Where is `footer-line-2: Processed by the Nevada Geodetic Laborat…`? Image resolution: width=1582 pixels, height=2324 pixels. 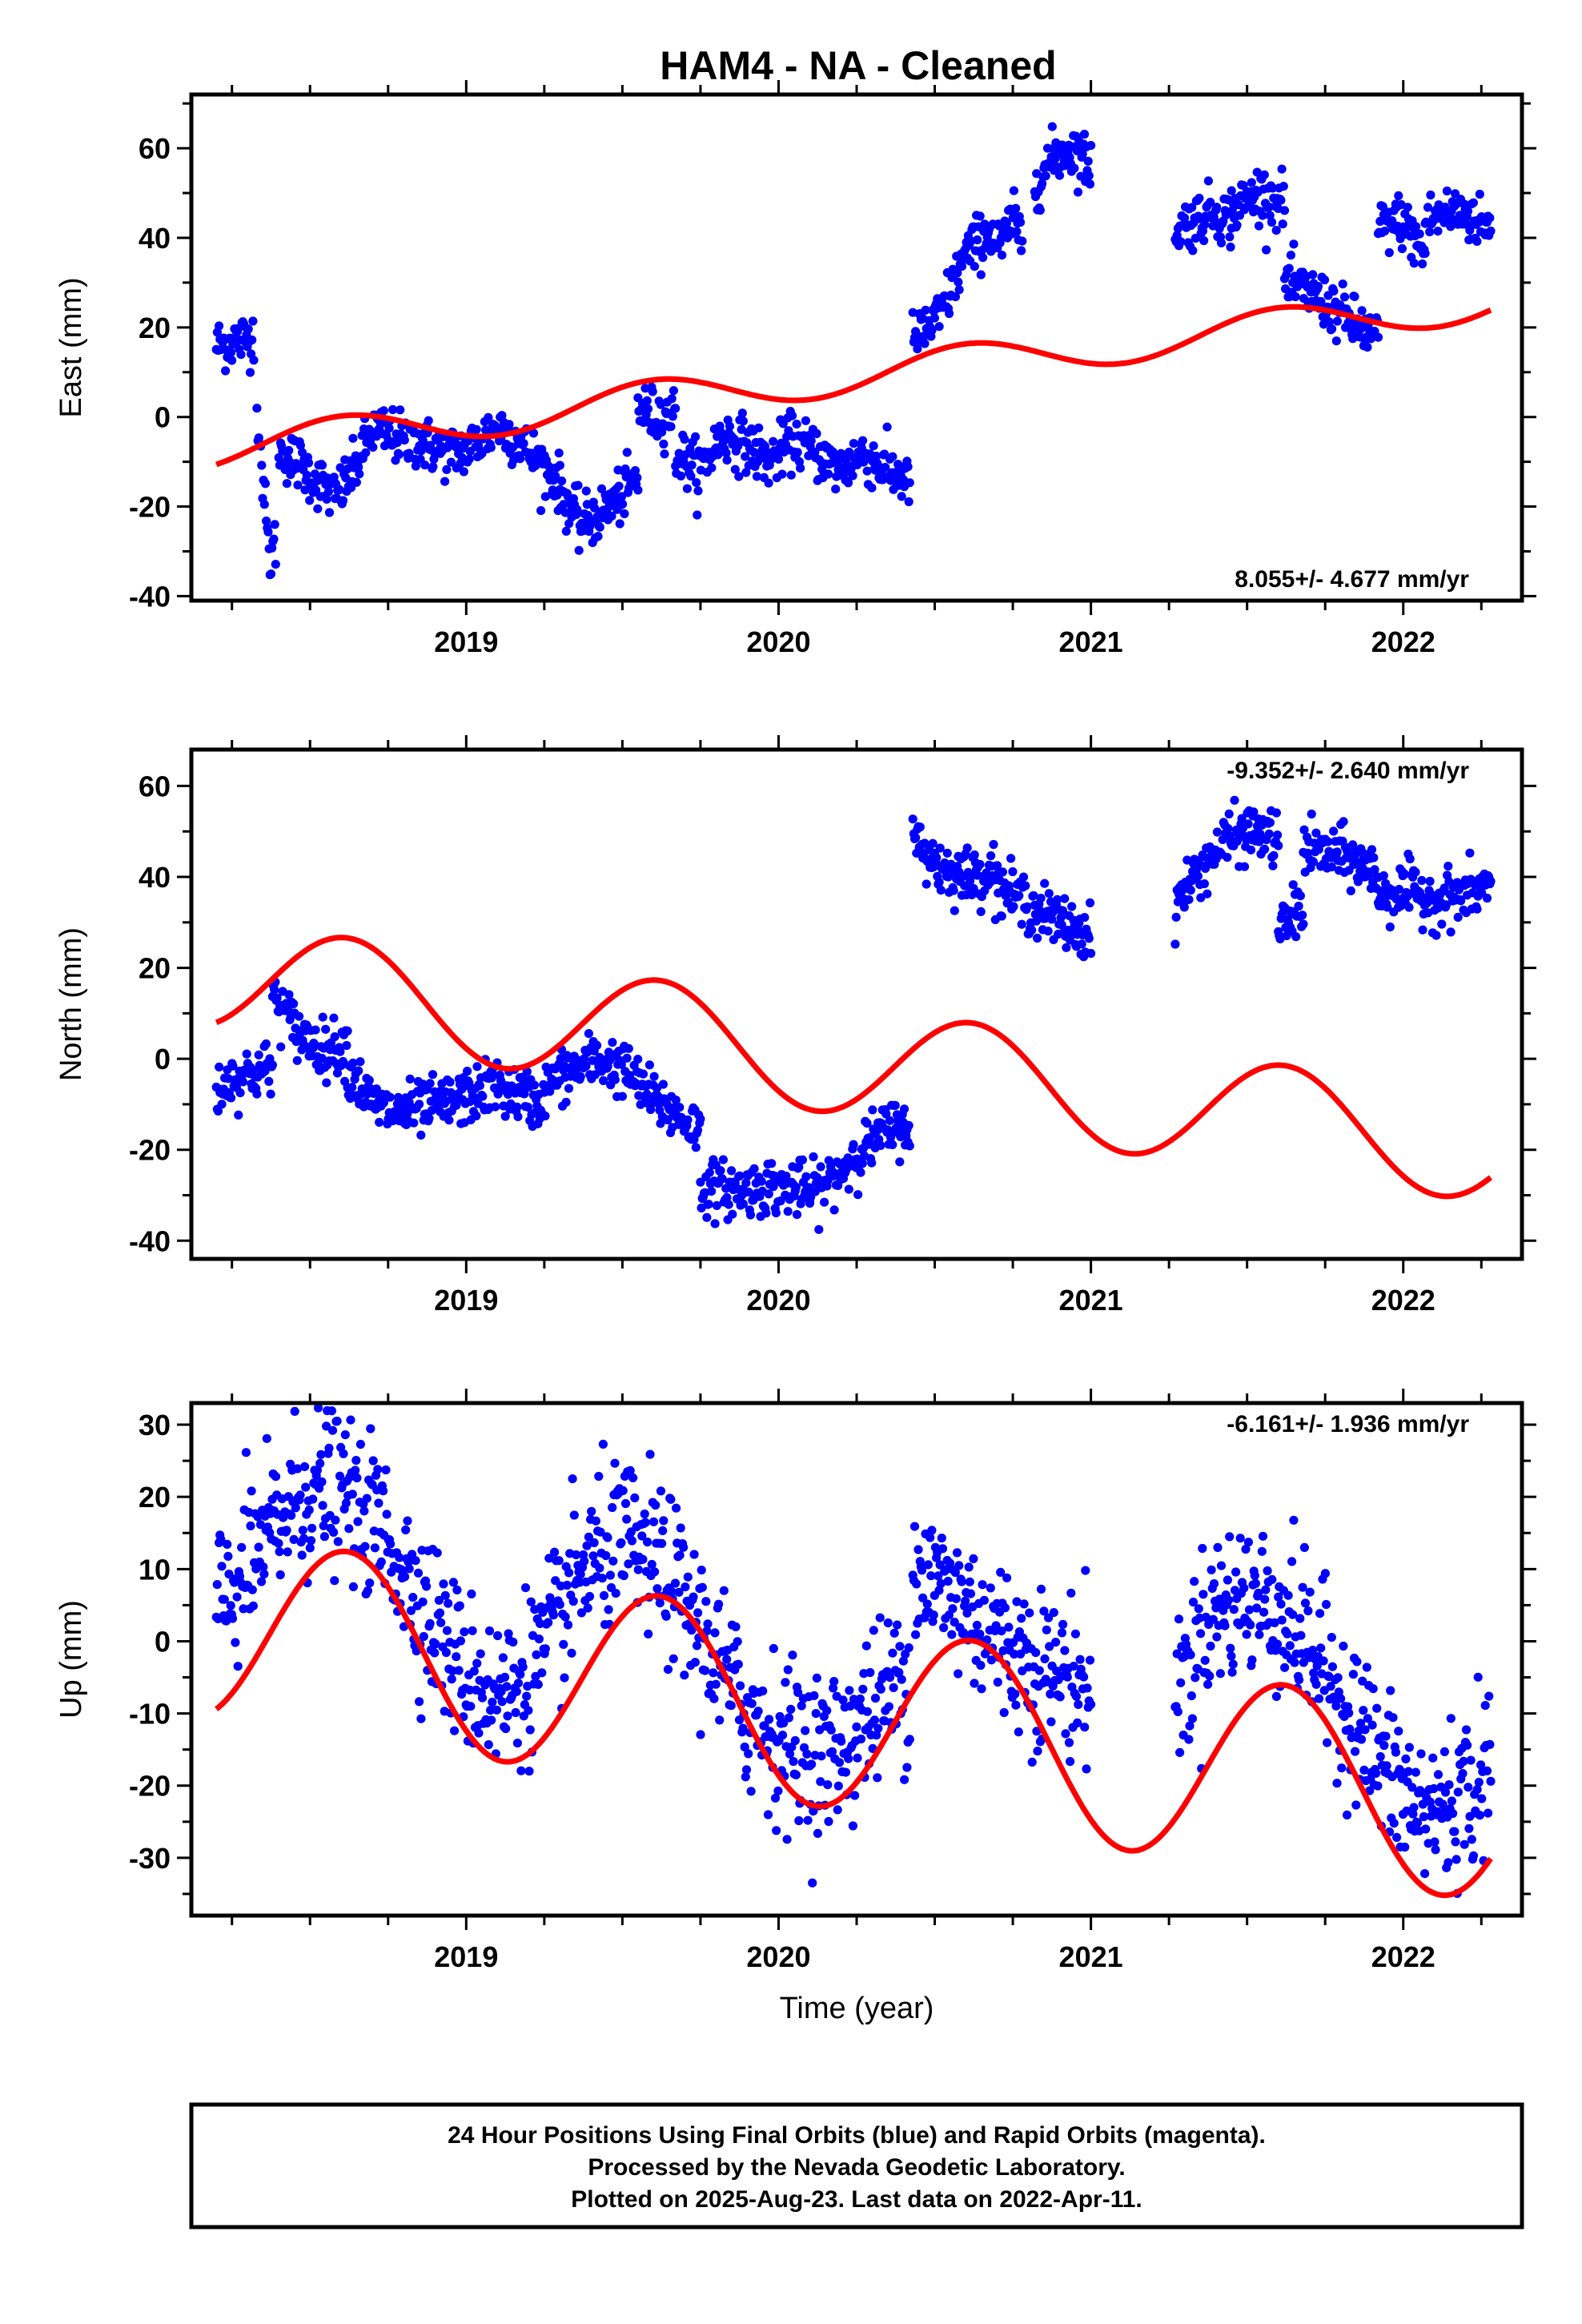
footer-line-2: Processed by the Nevada Geodetic Laborat… is located at coordinates (856, 2167).